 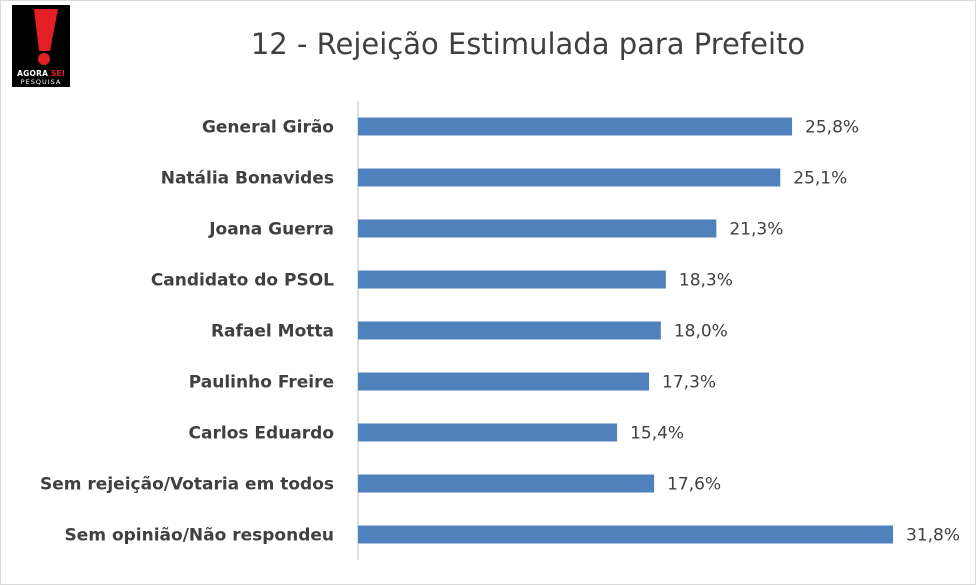 What do you see at coordinates (528, 44) in the screenshot?
I see `chart-title: 12 - Rejeição Estimulada para Prefeito` at bounding box center [528, 44].